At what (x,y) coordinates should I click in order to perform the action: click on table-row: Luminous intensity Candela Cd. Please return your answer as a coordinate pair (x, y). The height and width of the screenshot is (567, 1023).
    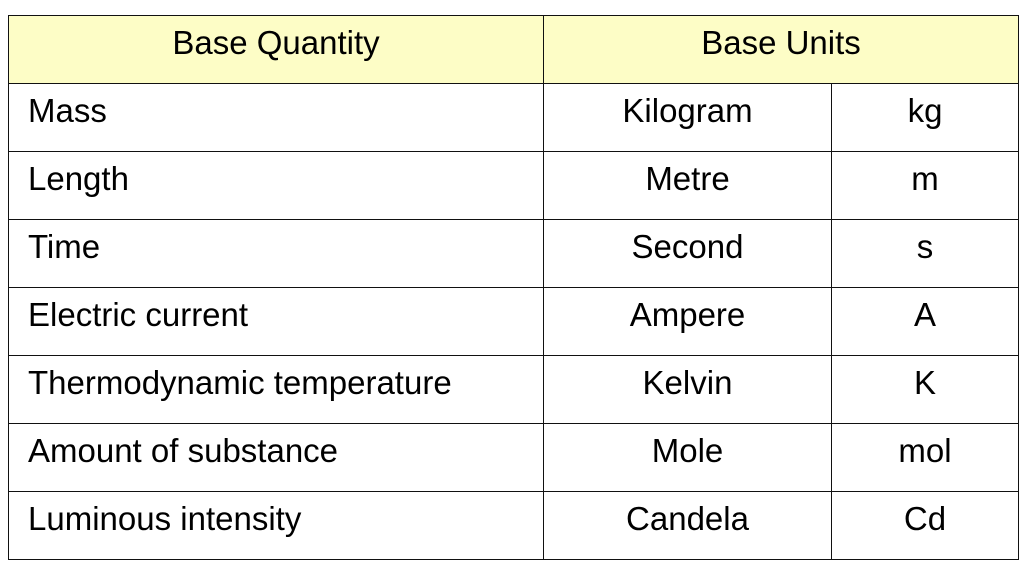
    Looking at the image, I should click on (514, 525).